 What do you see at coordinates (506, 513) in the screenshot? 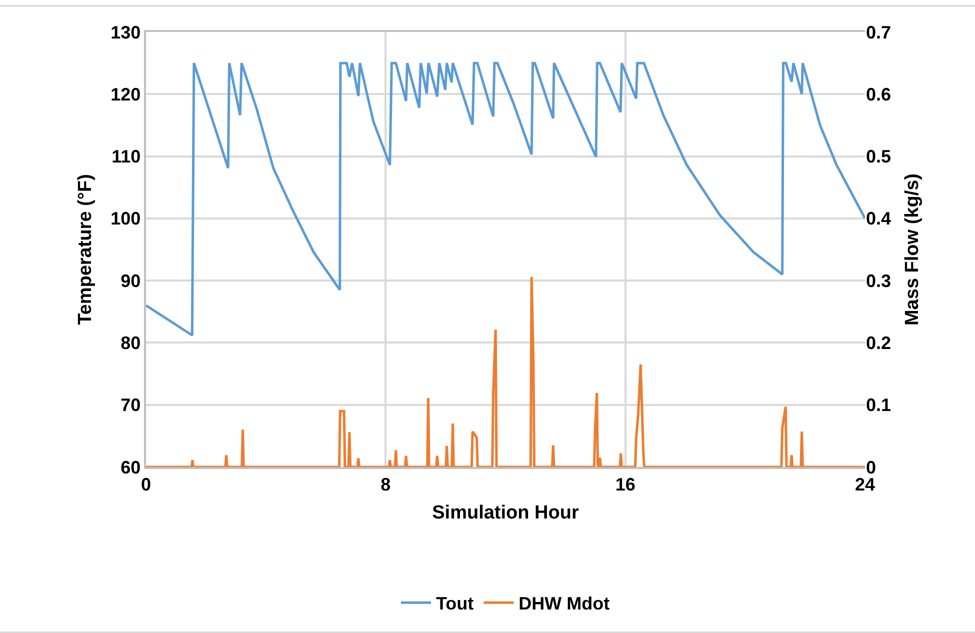
I see `x-axis-title: Simulation Hour` at bounding box center [506, 513].